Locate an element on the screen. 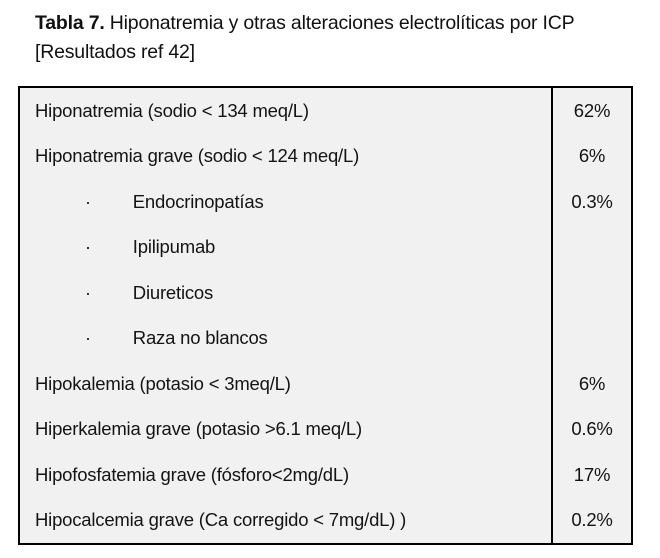 The image size is (660, 558). row-label: · Raza no blancos is located at coordinates (285, 339).